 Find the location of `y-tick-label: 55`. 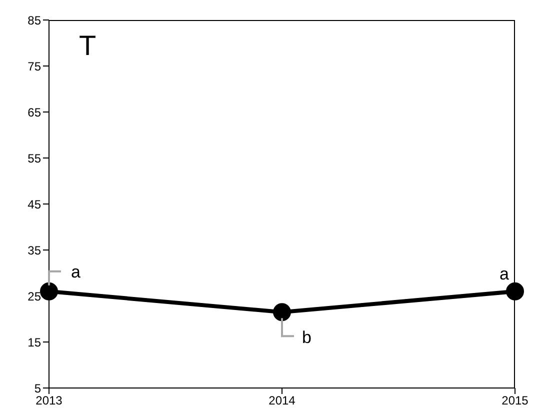

y-tick-label: 55 is located at coordinates (35, 158).